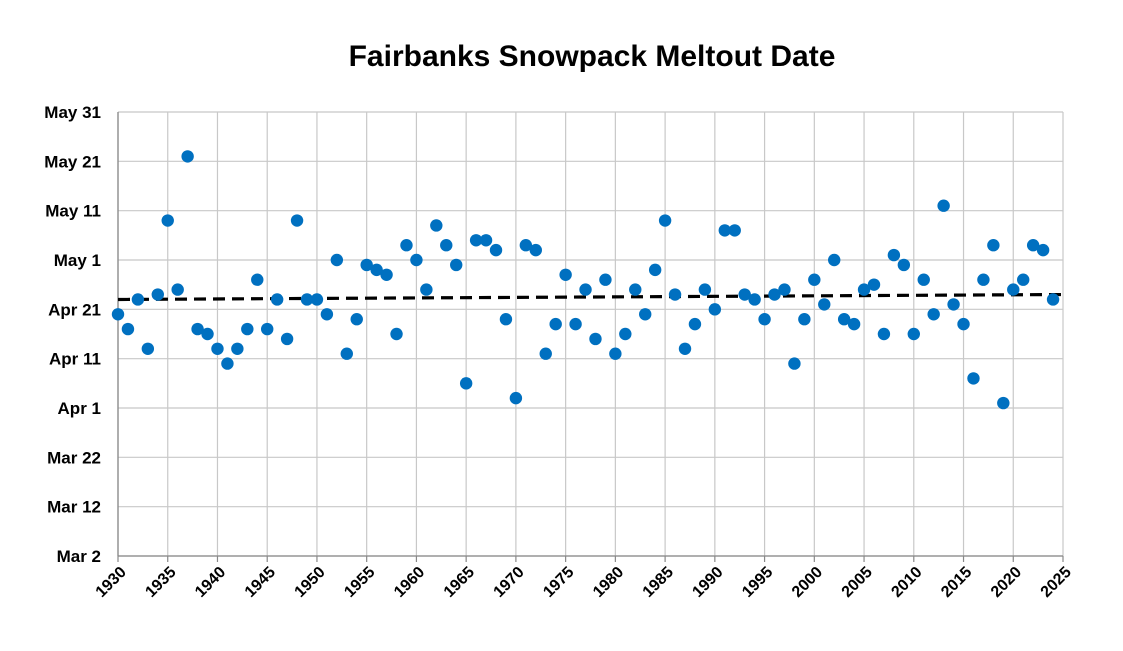  I want to click on x-tick-label: 1985, so click(658, 582).